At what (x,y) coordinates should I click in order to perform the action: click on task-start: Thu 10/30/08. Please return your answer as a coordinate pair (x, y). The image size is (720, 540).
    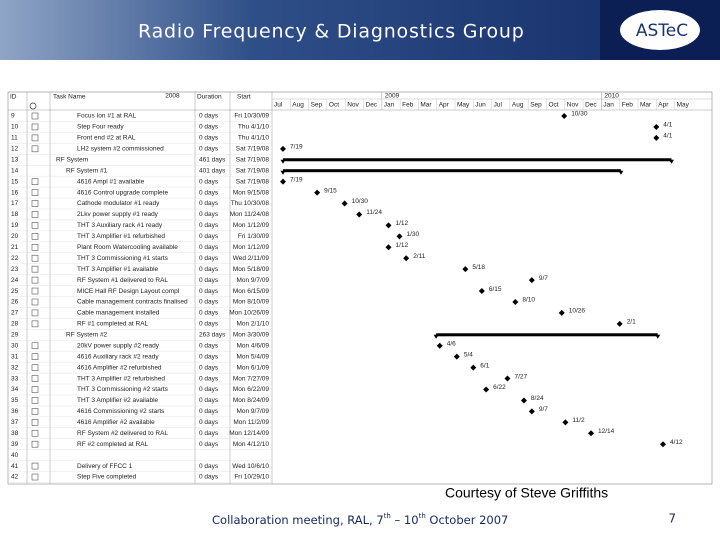
    Looking at the image, I should click on (250, 203).